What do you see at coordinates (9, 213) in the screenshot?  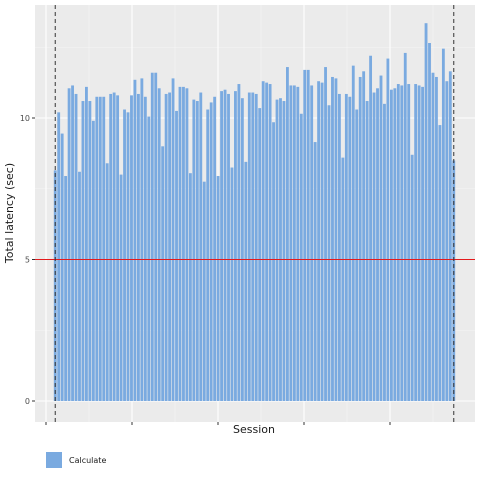 I see `y-axis-title: Total latency (sec)` at bounding box center [9, 213].